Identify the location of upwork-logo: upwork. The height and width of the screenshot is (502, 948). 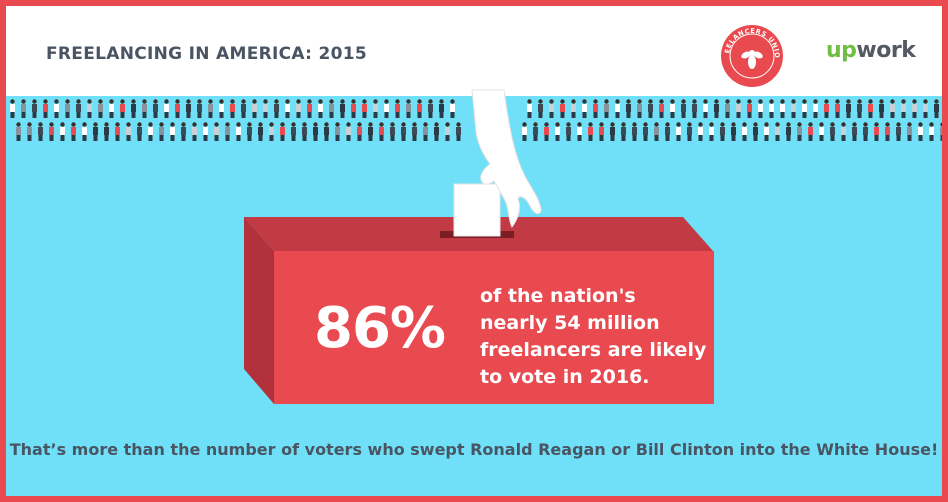
(871, 50).